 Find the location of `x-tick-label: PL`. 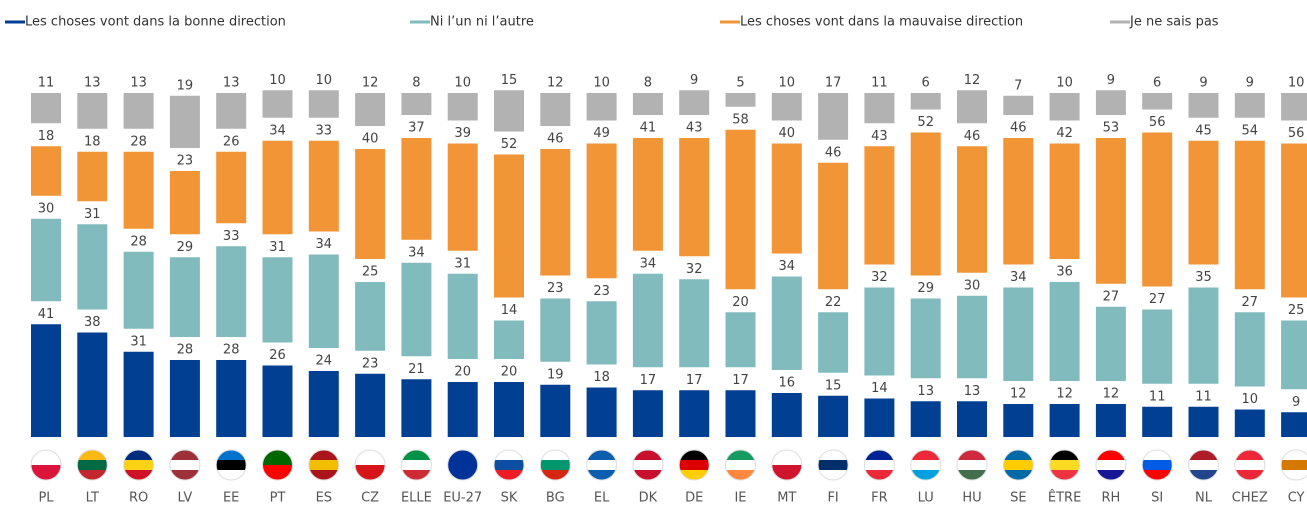

x-tick-label: PL is located at coordinates (46, 498).